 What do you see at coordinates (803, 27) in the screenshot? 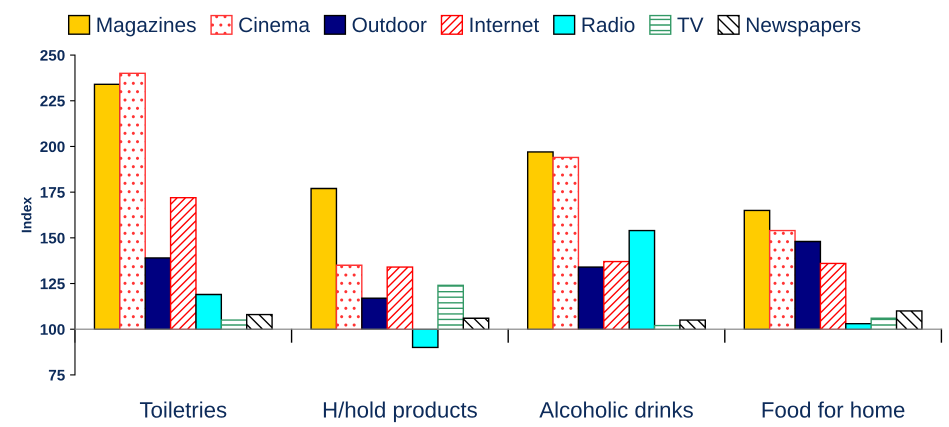
I see `legend-label: Newspapers` at bounding box center [803, 27].